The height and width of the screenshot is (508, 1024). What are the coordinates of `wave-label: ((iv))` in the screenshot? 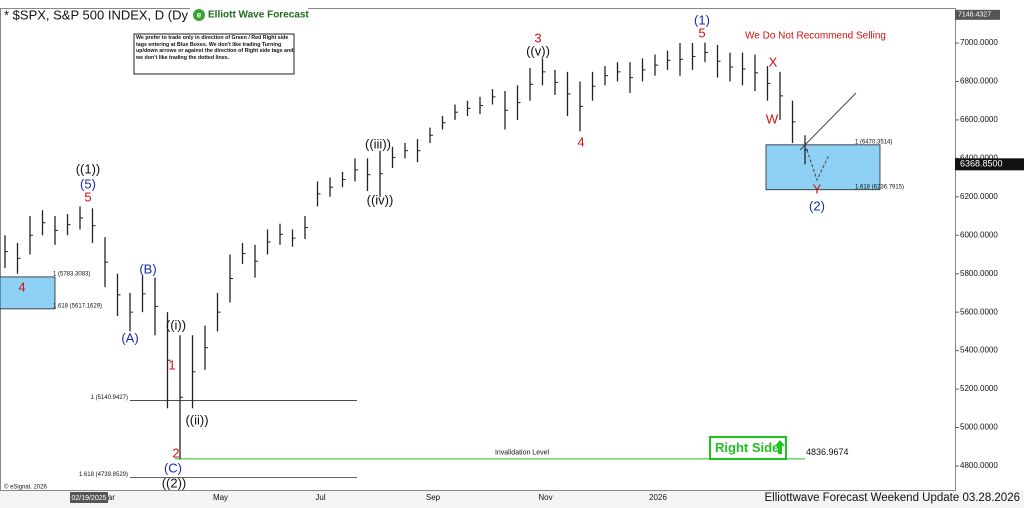 It's located at (380, 199).